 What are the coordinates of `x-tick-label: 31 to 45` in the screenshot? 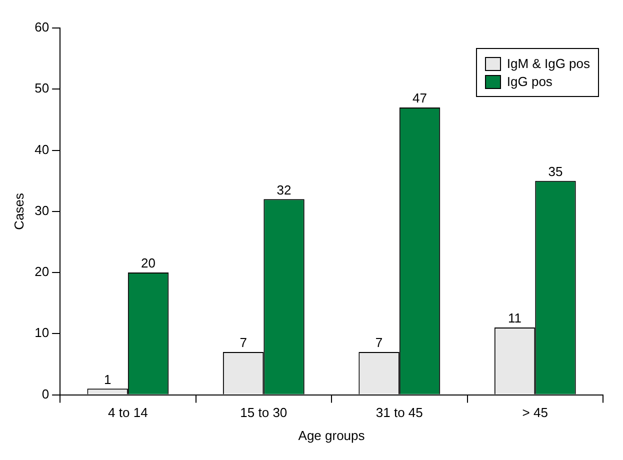 It's located at (399, 412).